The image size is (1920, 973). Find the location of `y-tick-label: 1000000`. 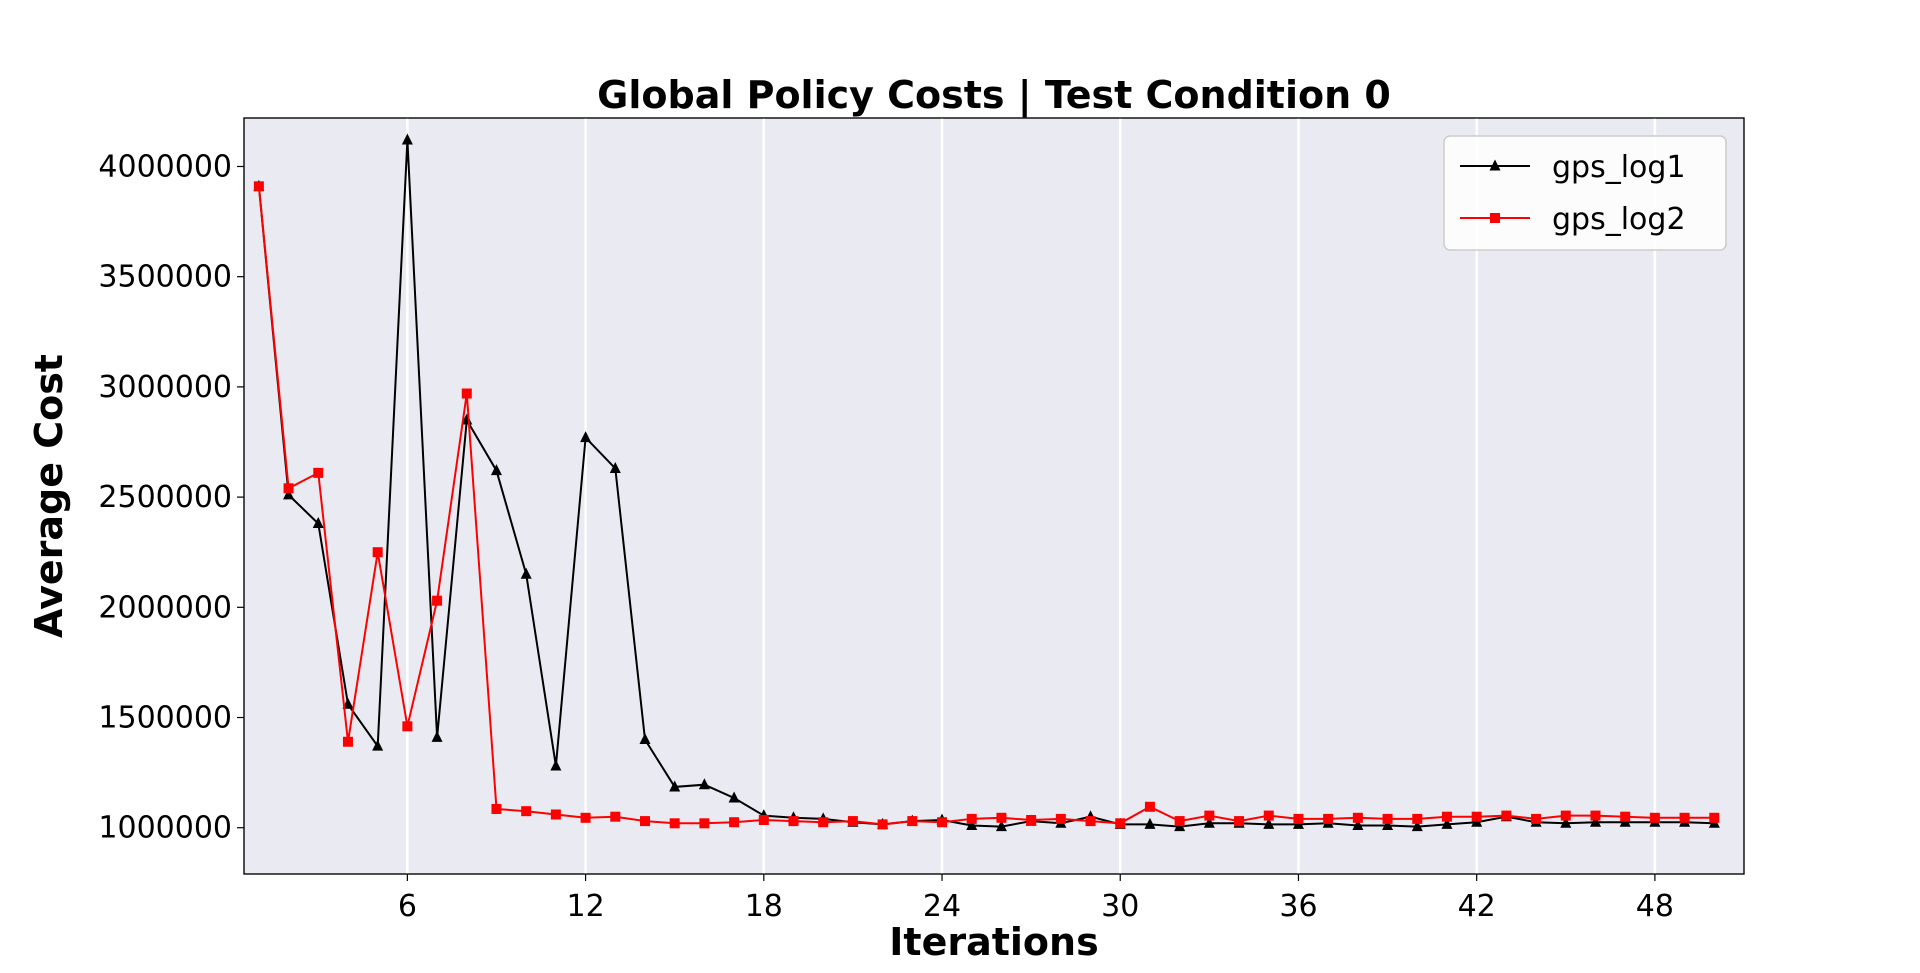

y-tick-label: 1000000 is located at coordinates (165, 828).